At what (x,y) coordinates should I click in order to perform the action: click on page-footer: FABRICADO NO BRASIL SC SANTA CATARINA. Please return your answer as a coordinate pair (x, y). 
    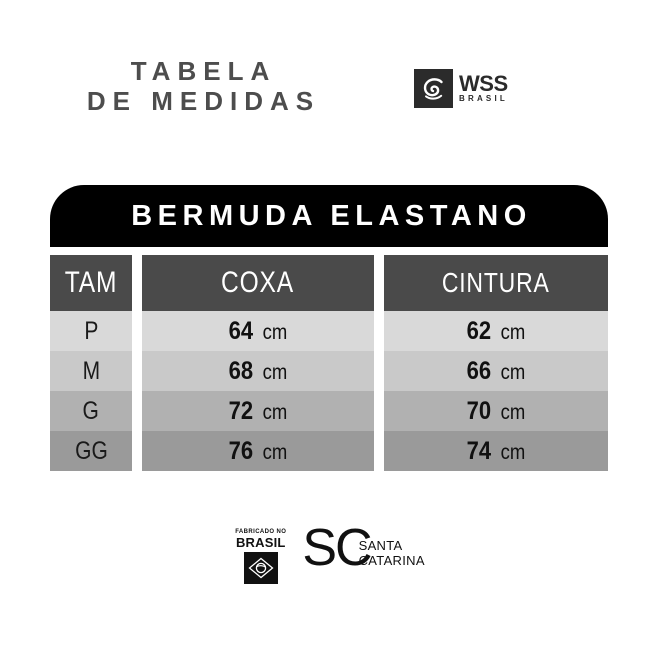
    Looking at the image, I should click on (330, 560).